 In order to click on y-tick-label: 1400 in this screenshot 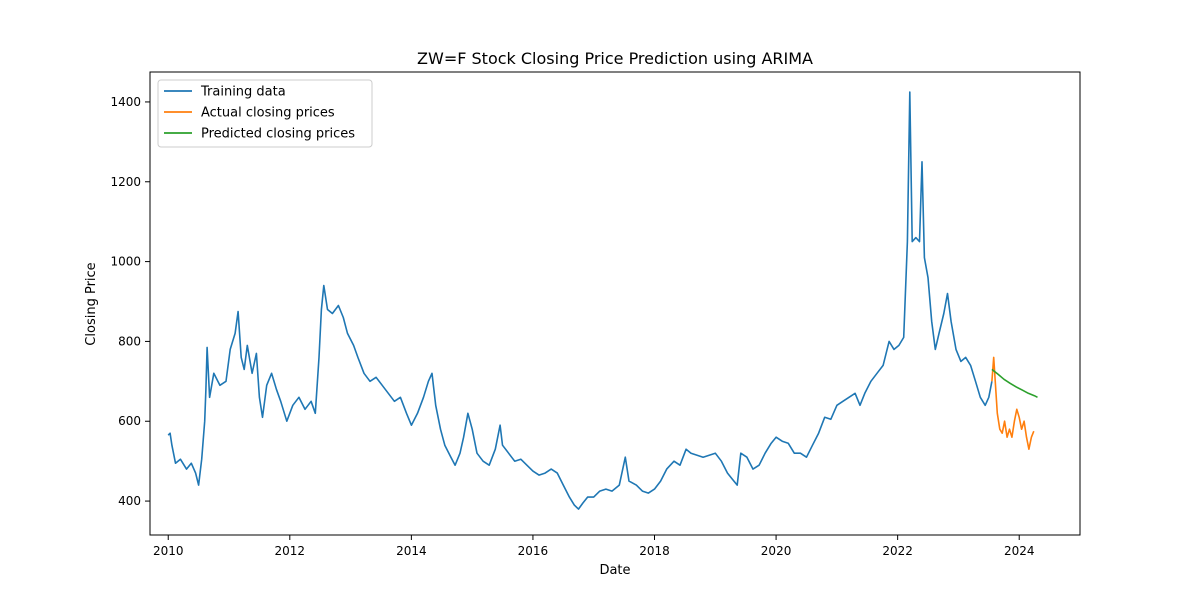, I will do `click(125, 102)`.